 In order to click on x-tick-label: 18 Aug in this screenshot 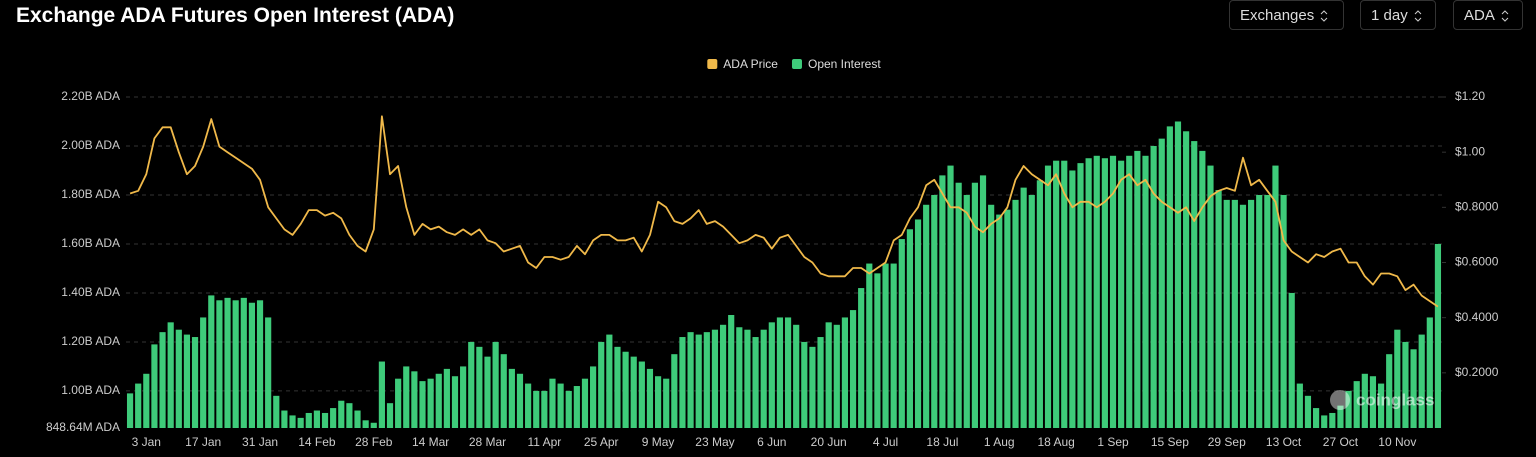, I will do `click(1055, 442)`.